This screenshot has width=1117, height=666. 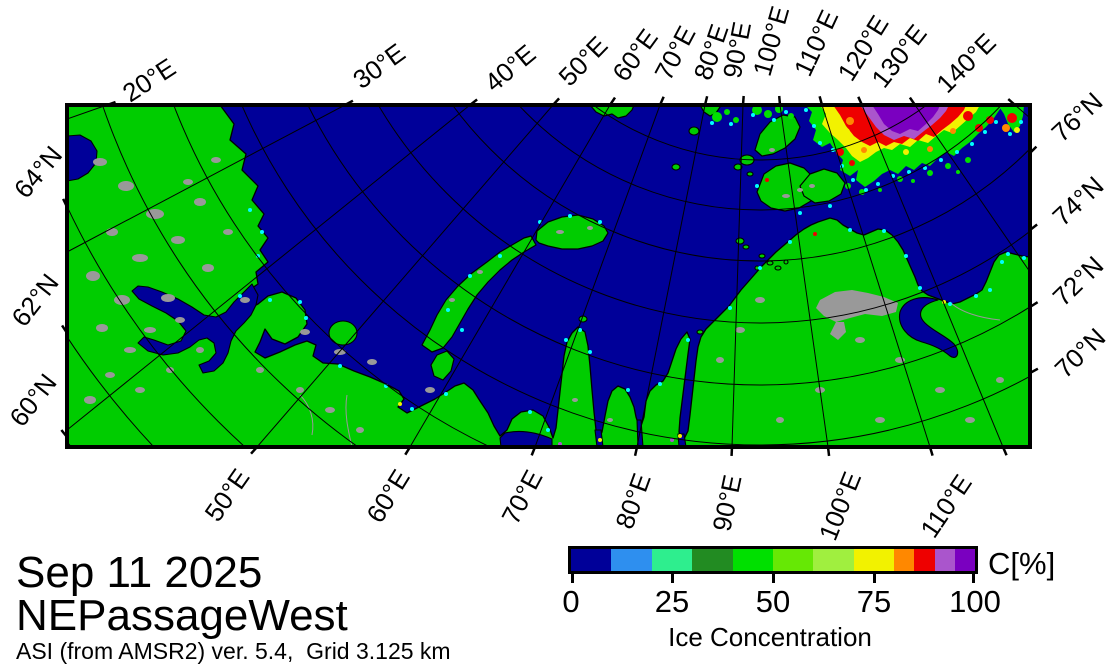 I want to click on graticule-parallel, so click(x=760, y=158).